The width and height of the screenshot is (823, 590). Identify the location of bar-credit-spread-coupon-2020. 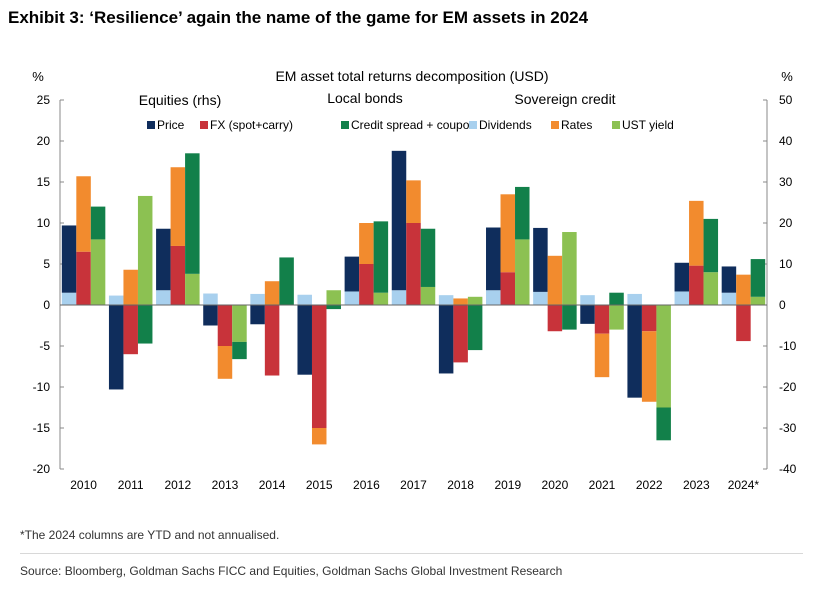
(569, 317).